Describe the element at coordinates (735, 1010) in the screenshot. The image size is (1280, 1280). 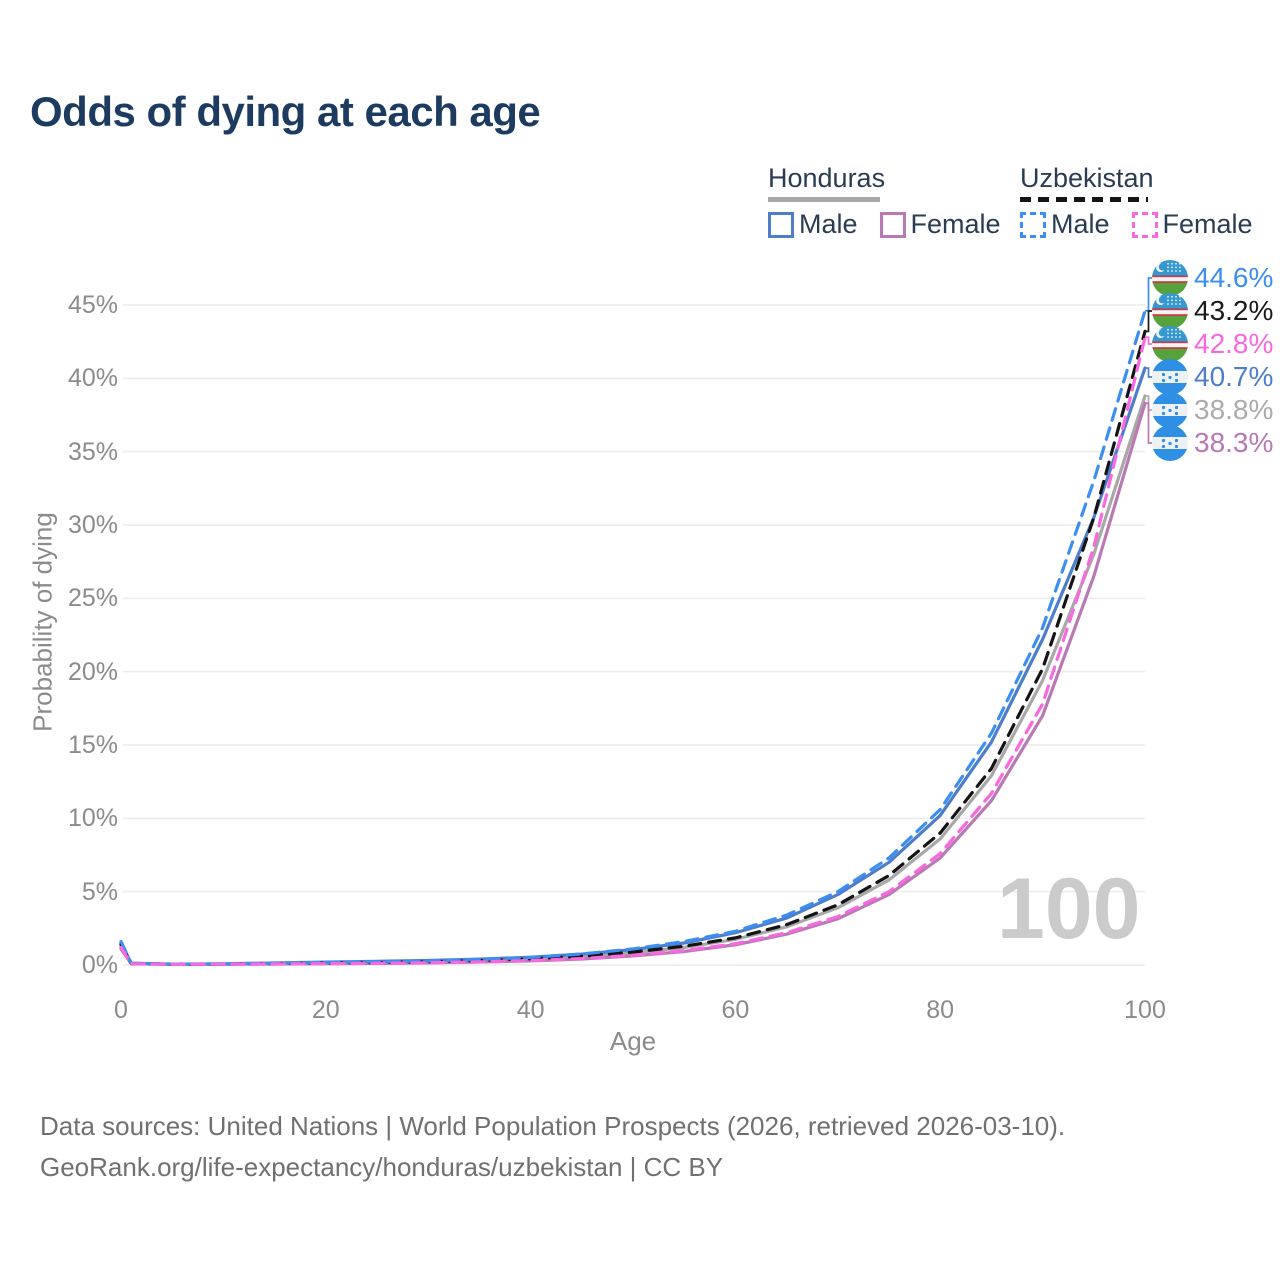
I see `x-tick-label: 60` at that location.